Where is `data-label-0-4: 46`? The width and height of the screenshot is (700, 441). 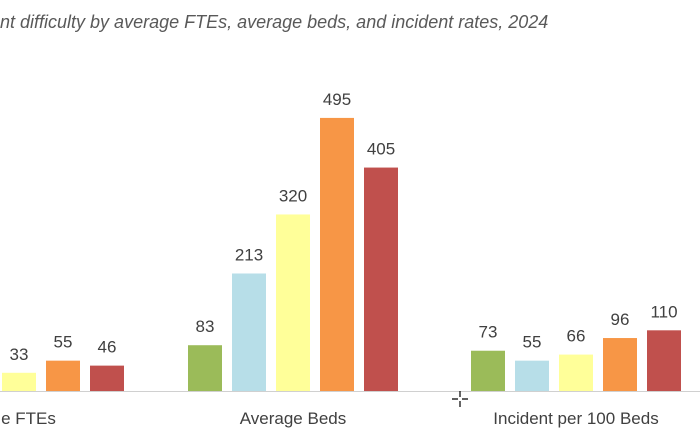
data-label-0-4: 46 is located at coordinates (107, 347).